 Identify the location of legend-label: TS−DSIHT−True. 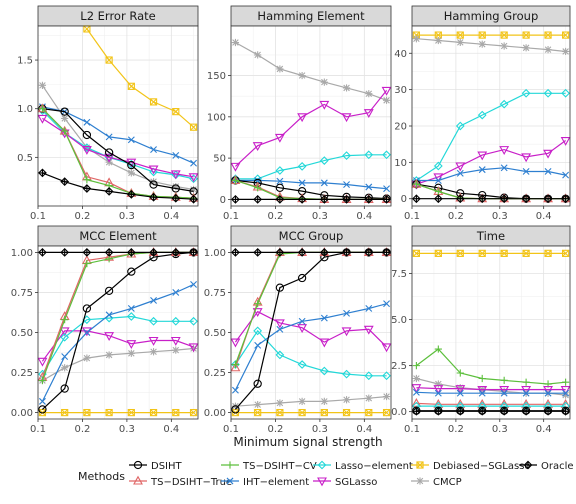
(191, 482).